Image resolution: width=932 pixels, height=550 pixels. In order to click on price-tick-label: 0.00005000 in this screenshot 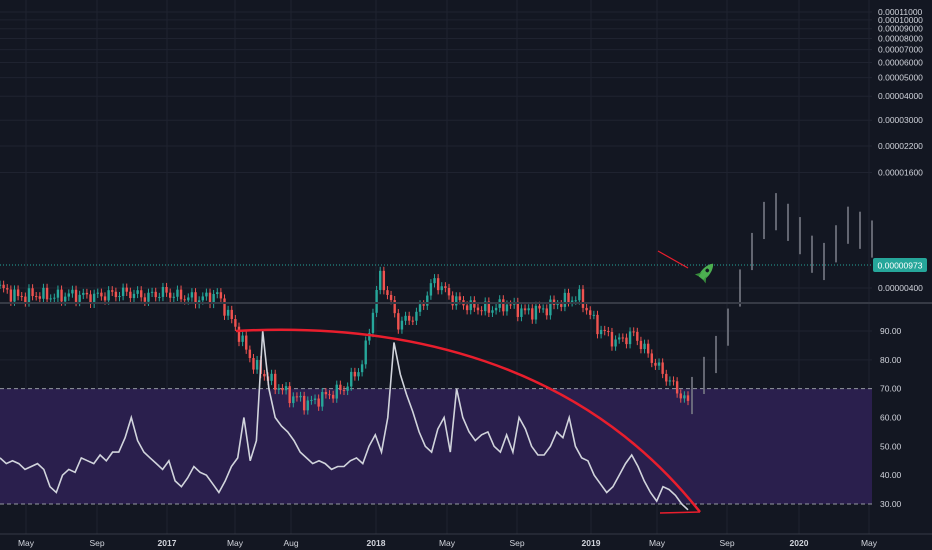, I will do `click(900, 78)`.